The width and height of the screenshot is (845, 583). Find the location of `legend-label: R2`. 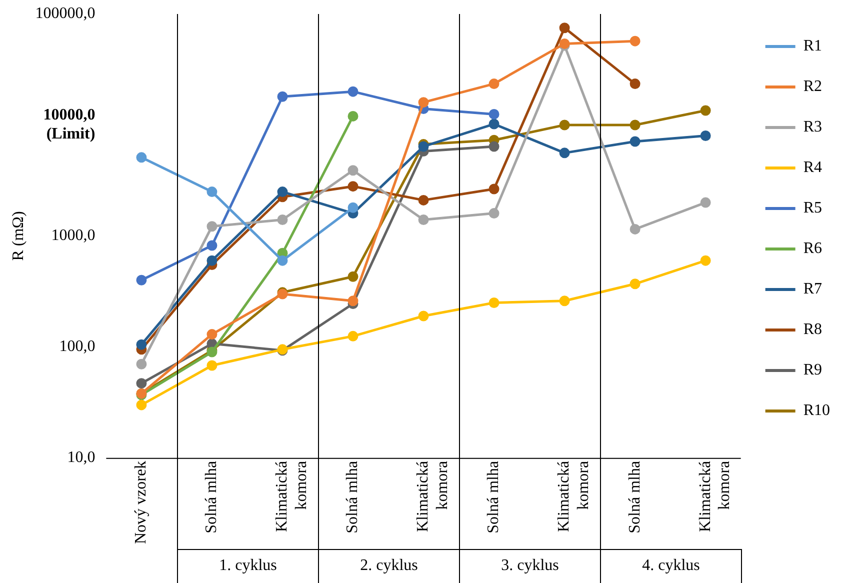

legend-label: R2 is located at coordinates (812, 87).